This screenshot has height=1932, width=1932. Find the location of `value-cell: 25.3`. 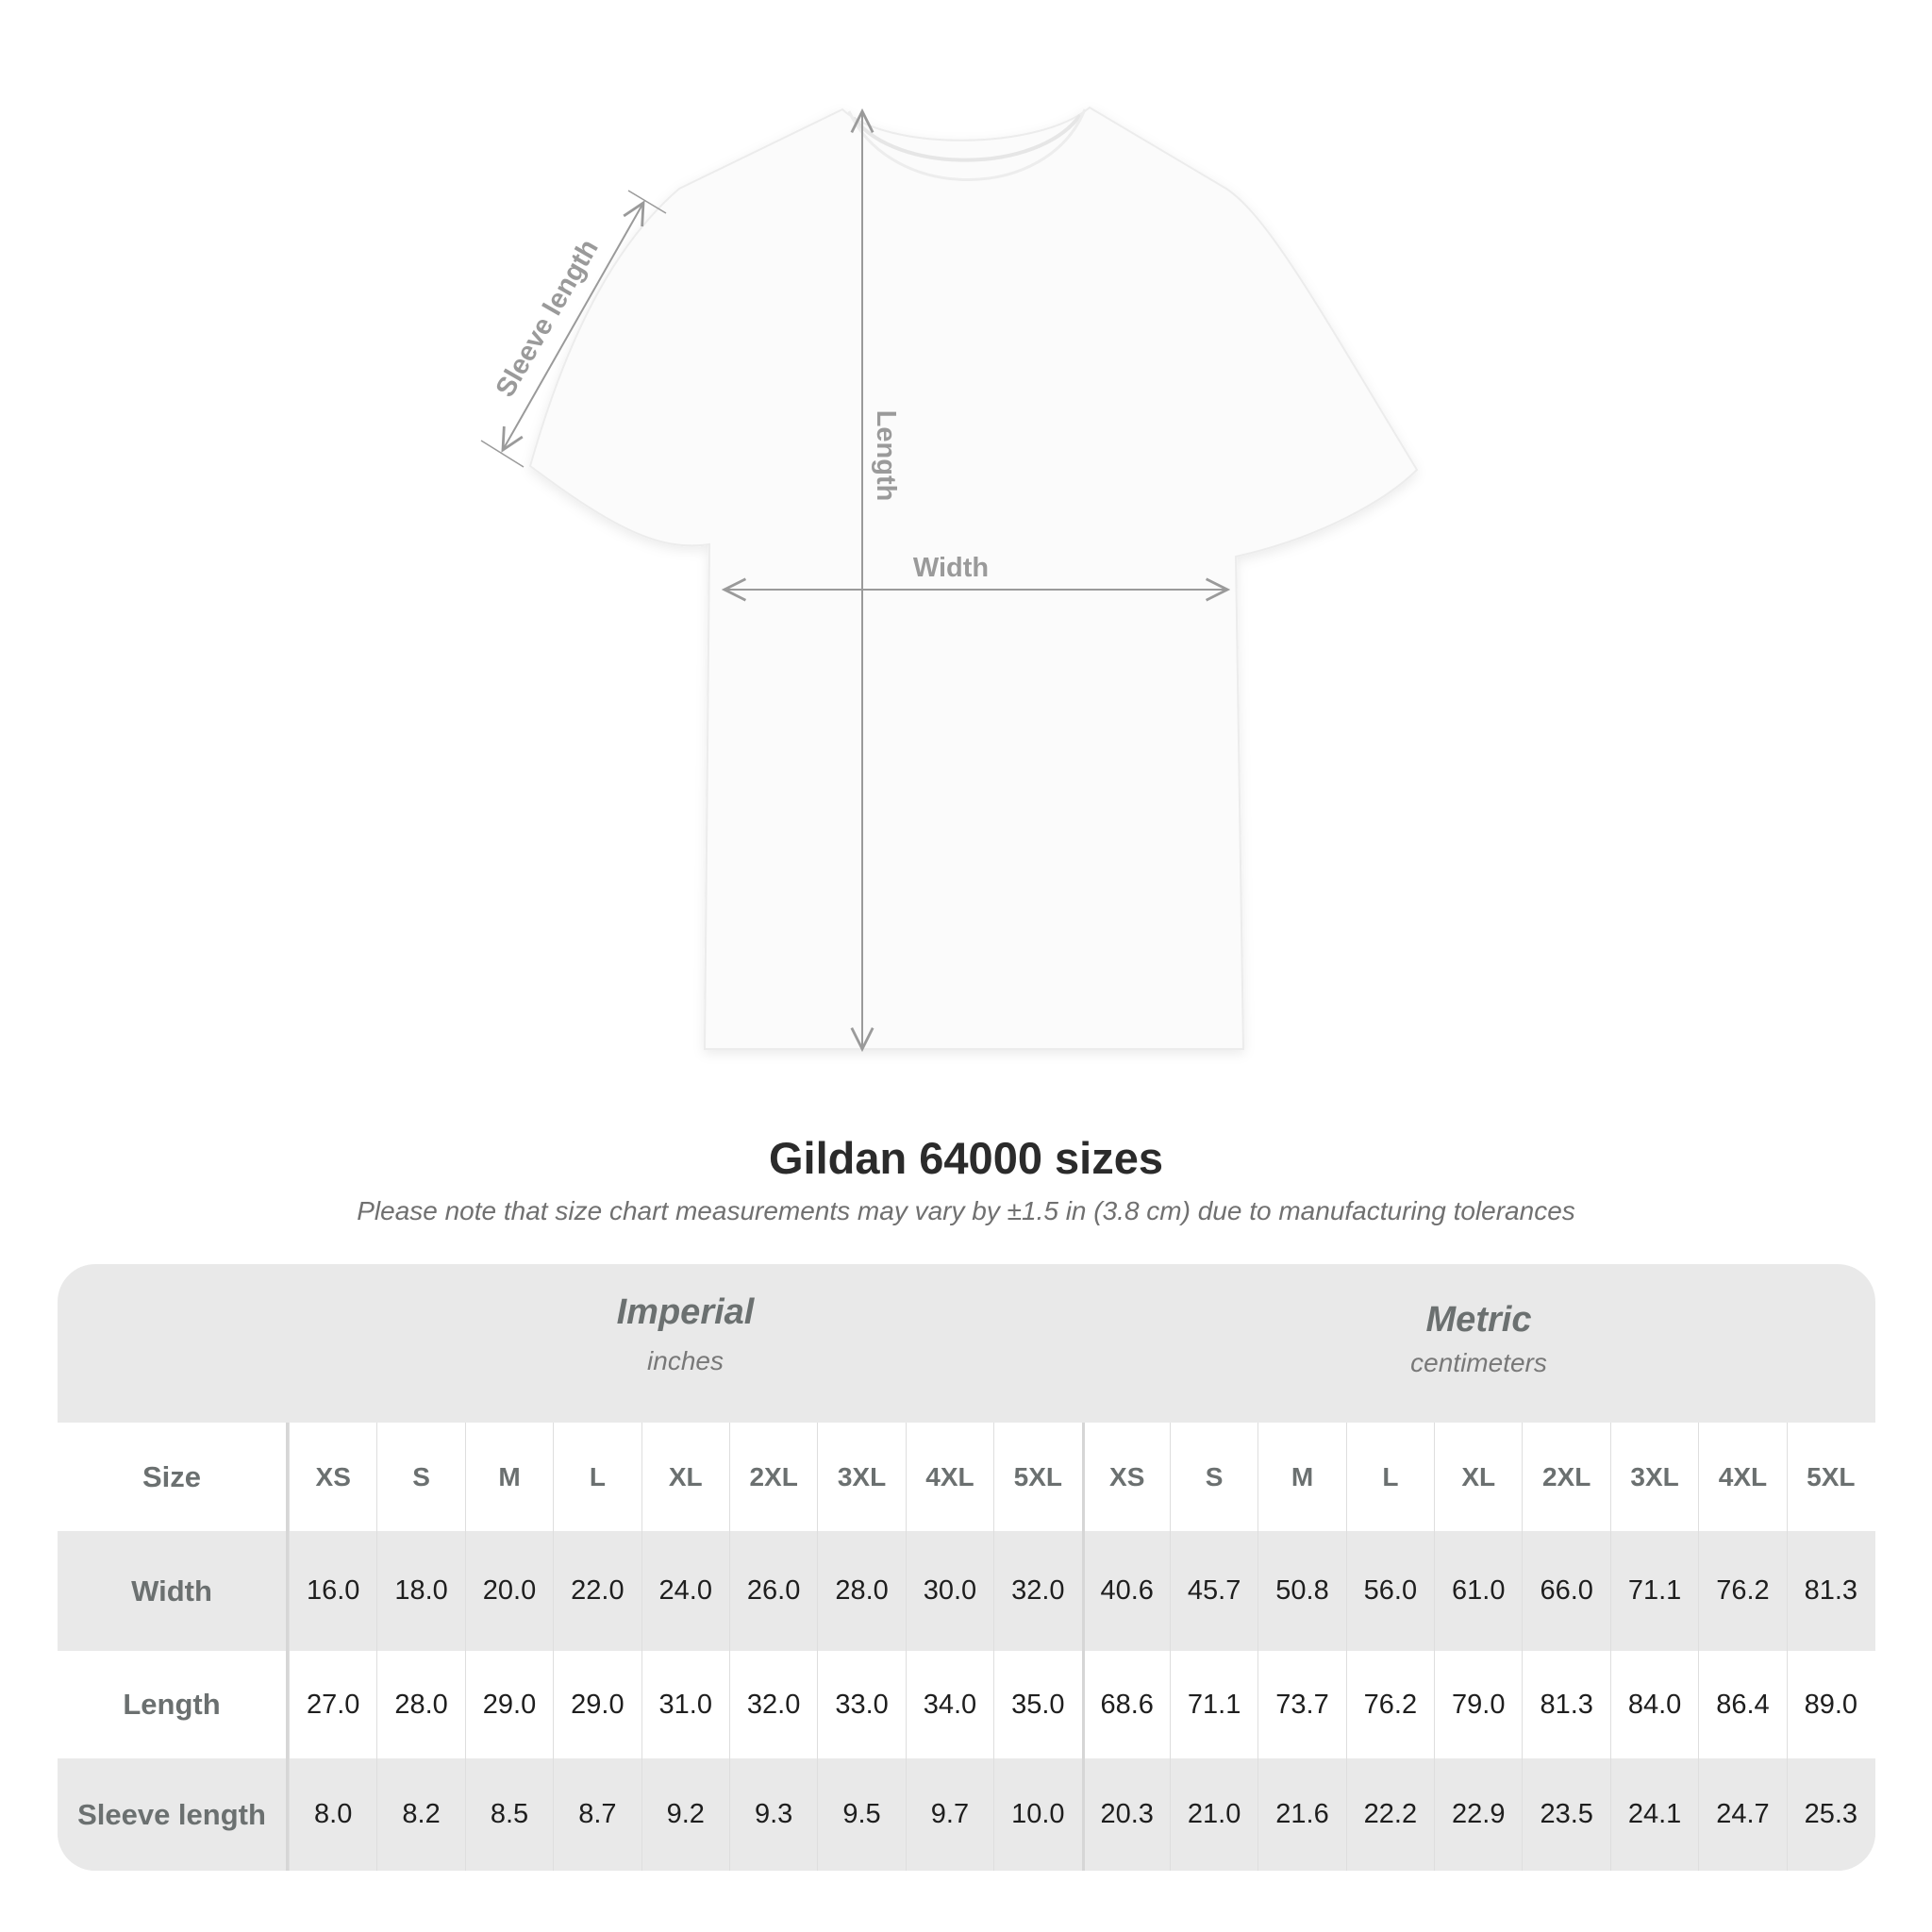

value-cell: 25.3 is located at coordinates (1830, 1814).